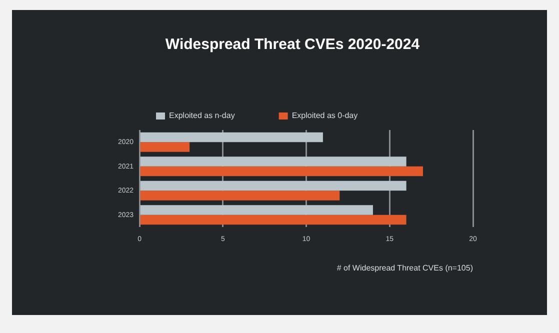  Describe the element at coordinates (405, 267) in the screenshot. I see `x-axis-title: # of Widespread Threat CVEs (n=105)` at that location.